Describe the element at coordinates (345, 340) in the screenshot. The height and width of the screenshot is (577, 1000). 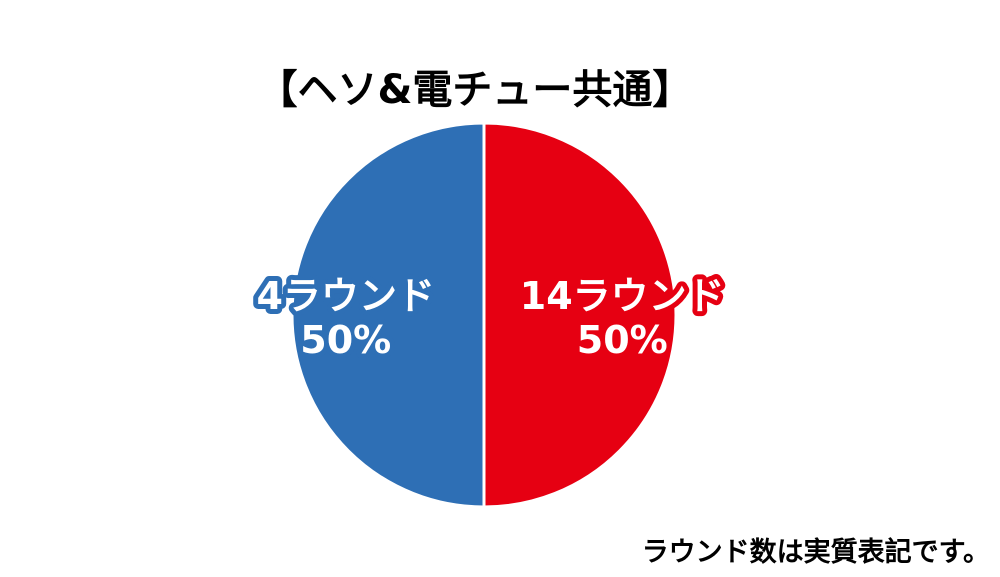
I see `slice-label-value-1: 50%` at that location.